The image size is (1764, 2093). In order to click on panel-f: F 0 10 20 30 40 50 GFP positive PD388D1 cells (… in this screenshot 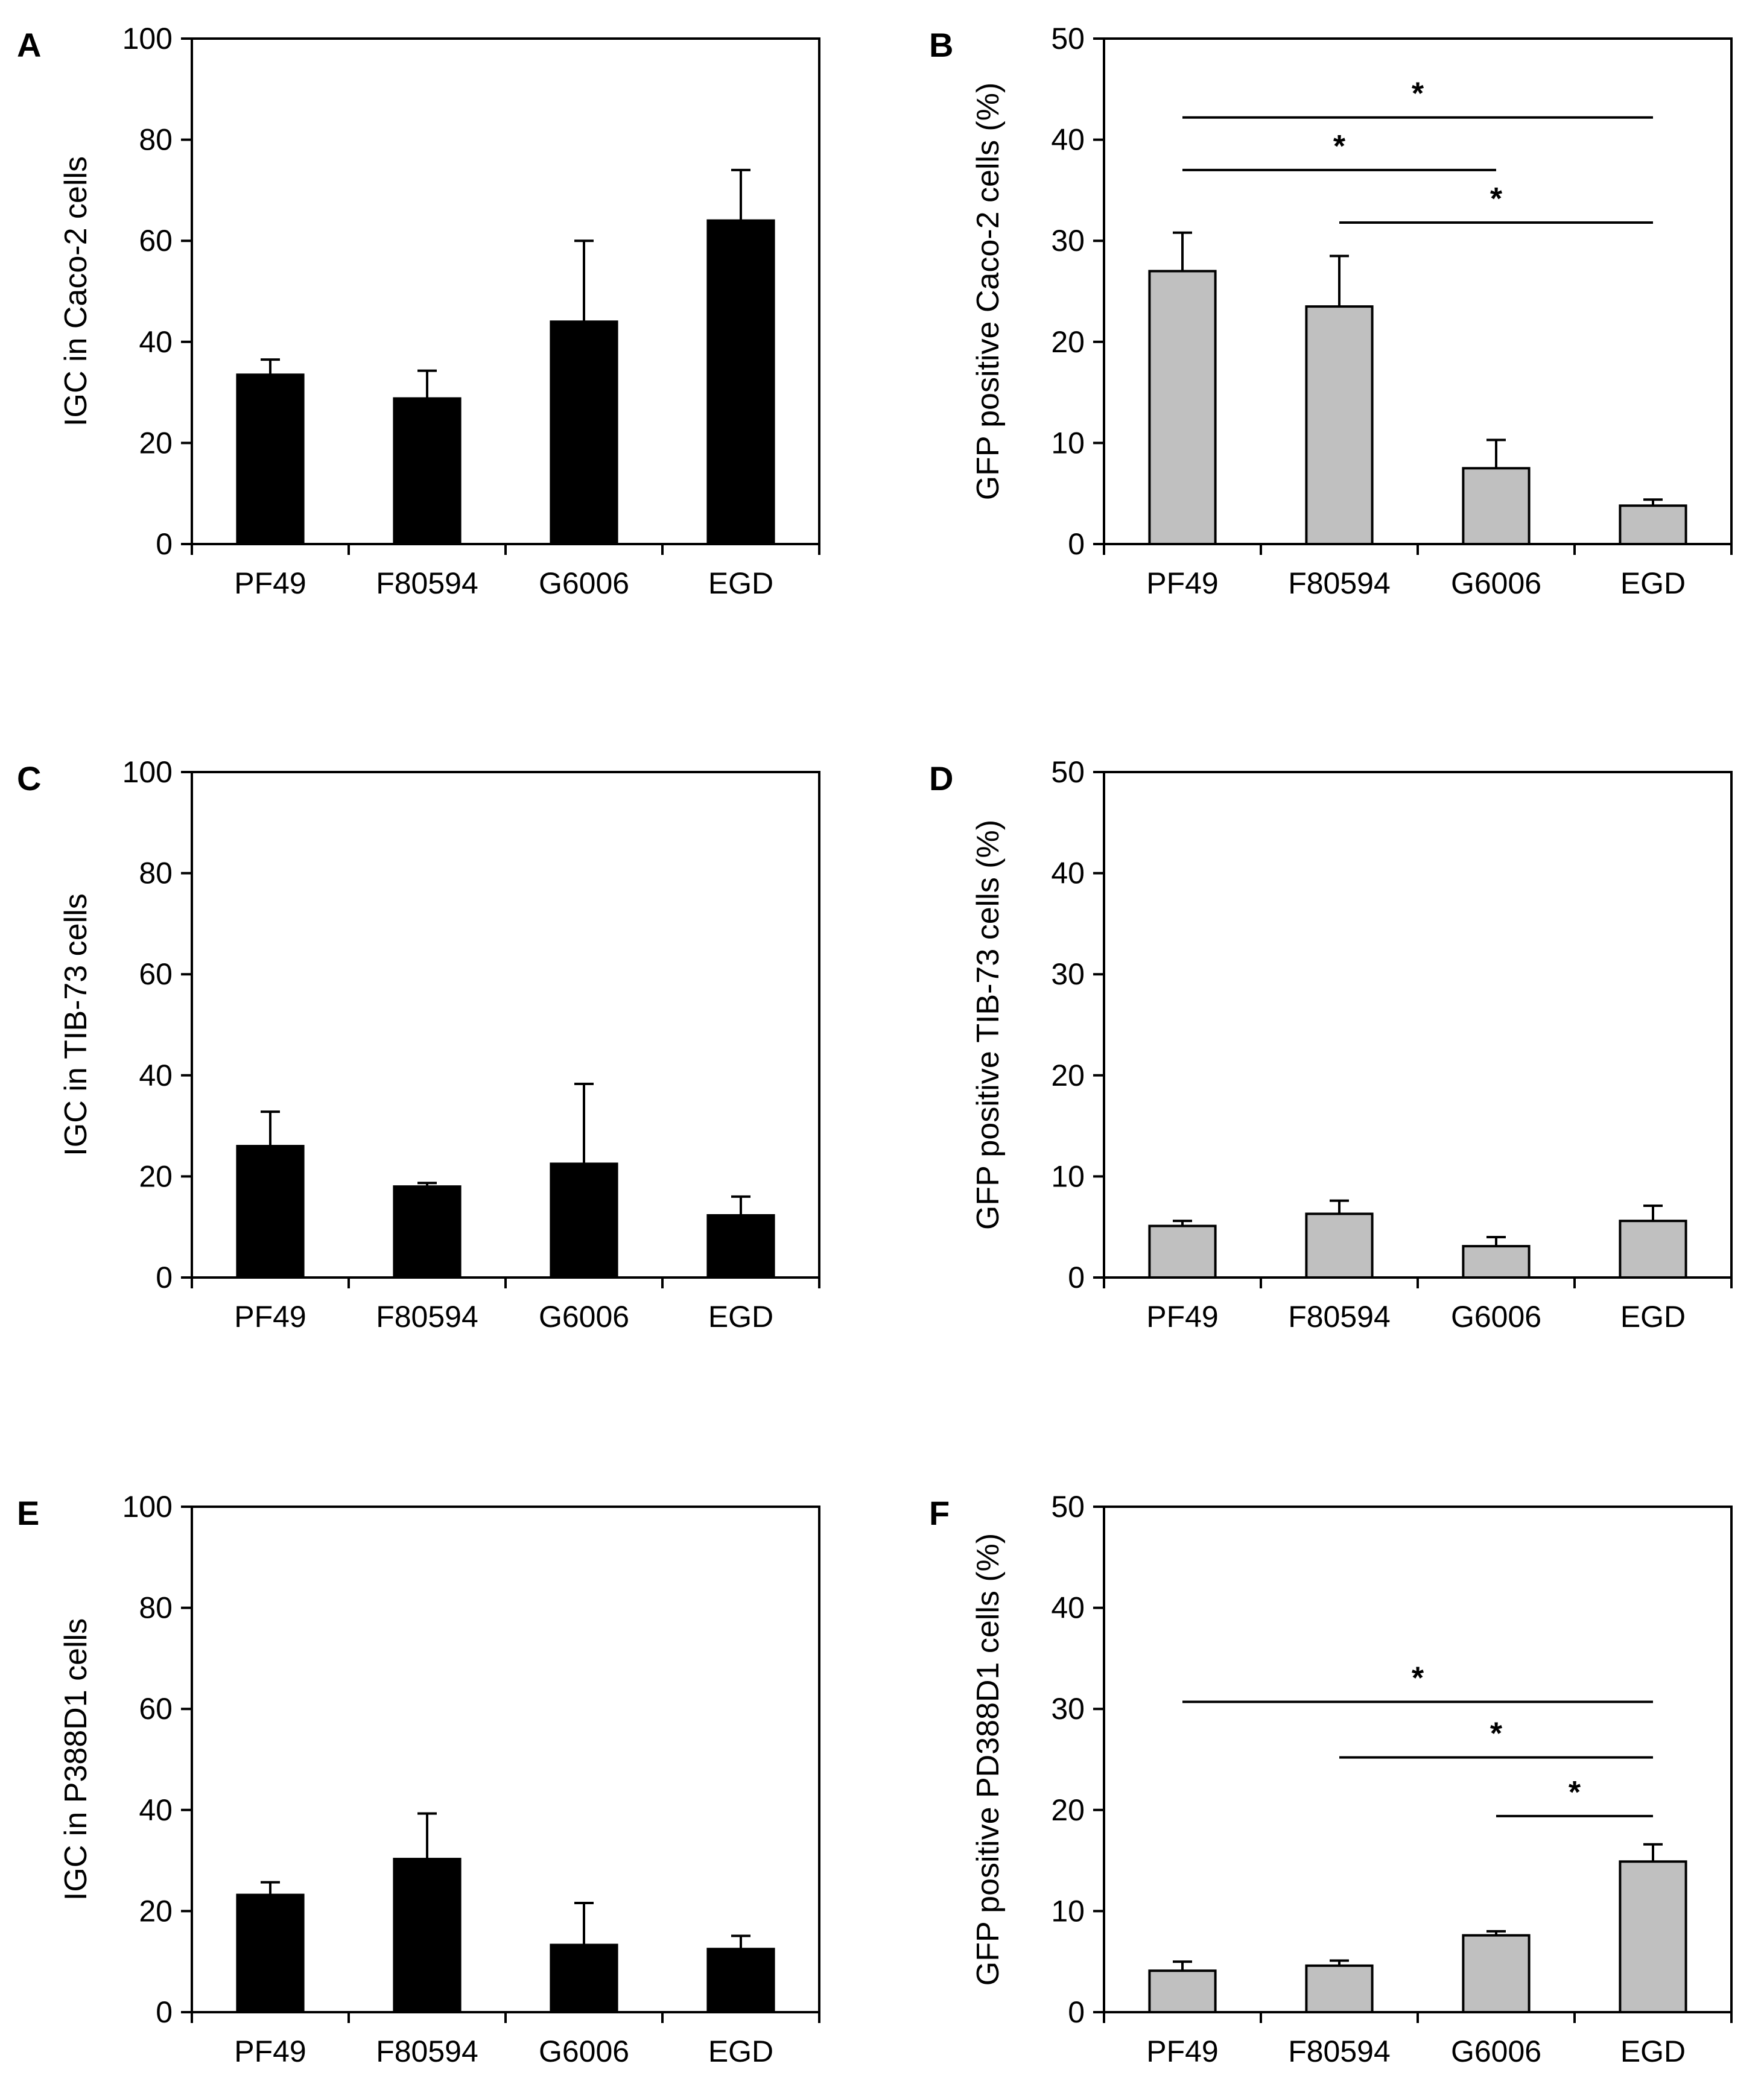, I will do `click(1331, 1779)`.